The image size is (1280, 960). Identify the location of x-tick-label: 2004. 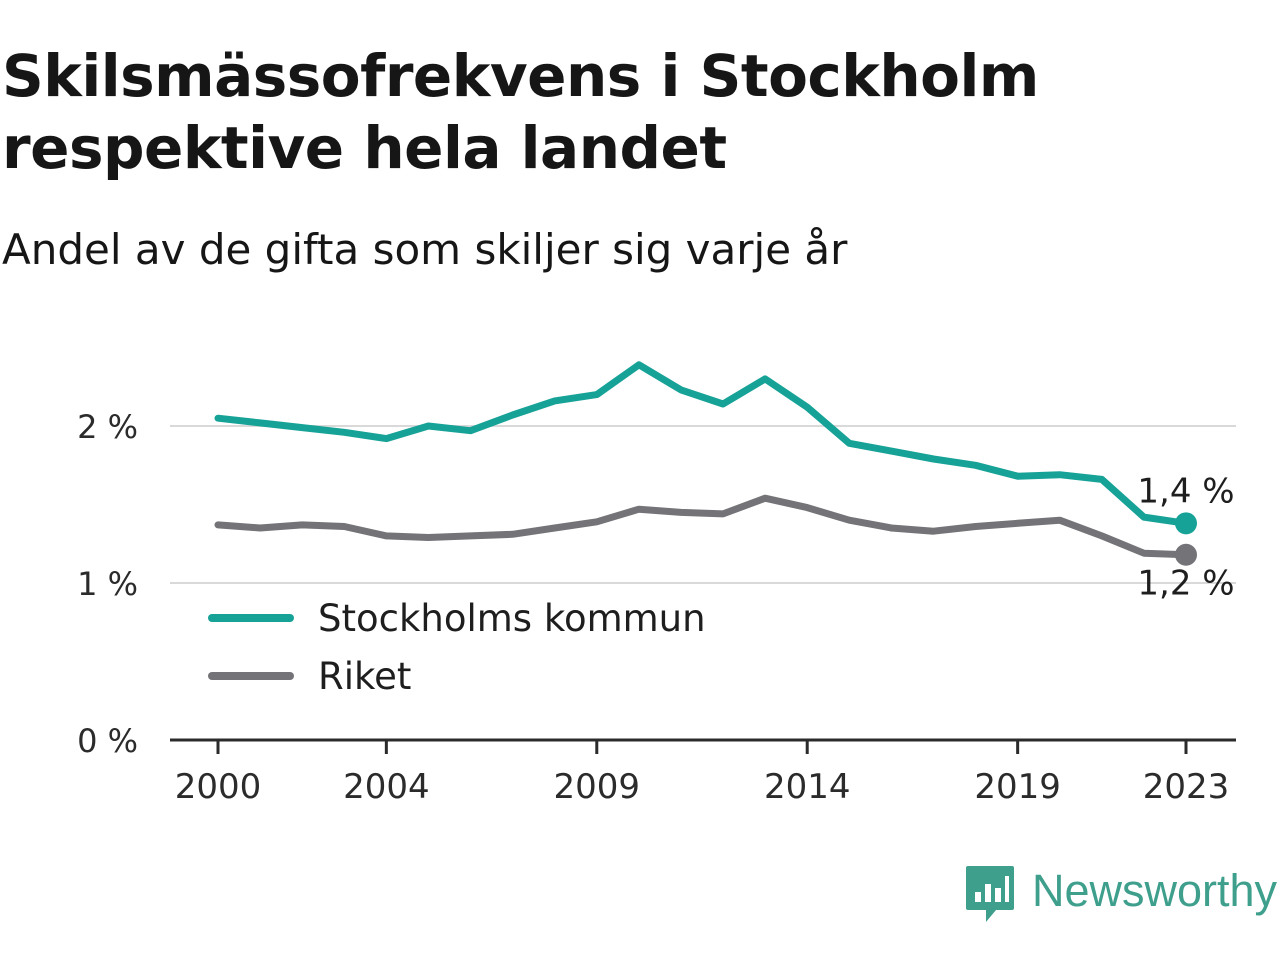
(386, 787).